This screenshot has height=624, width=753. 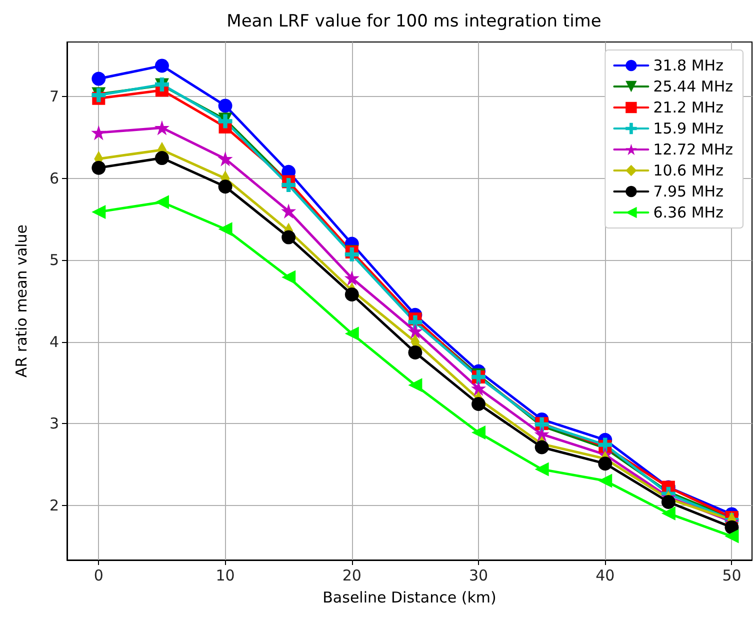 What do you see at coordinates (688, 129) in the screenshot?
I see `legend-label: 15.9 MHz` at bounding box center [688, 129].